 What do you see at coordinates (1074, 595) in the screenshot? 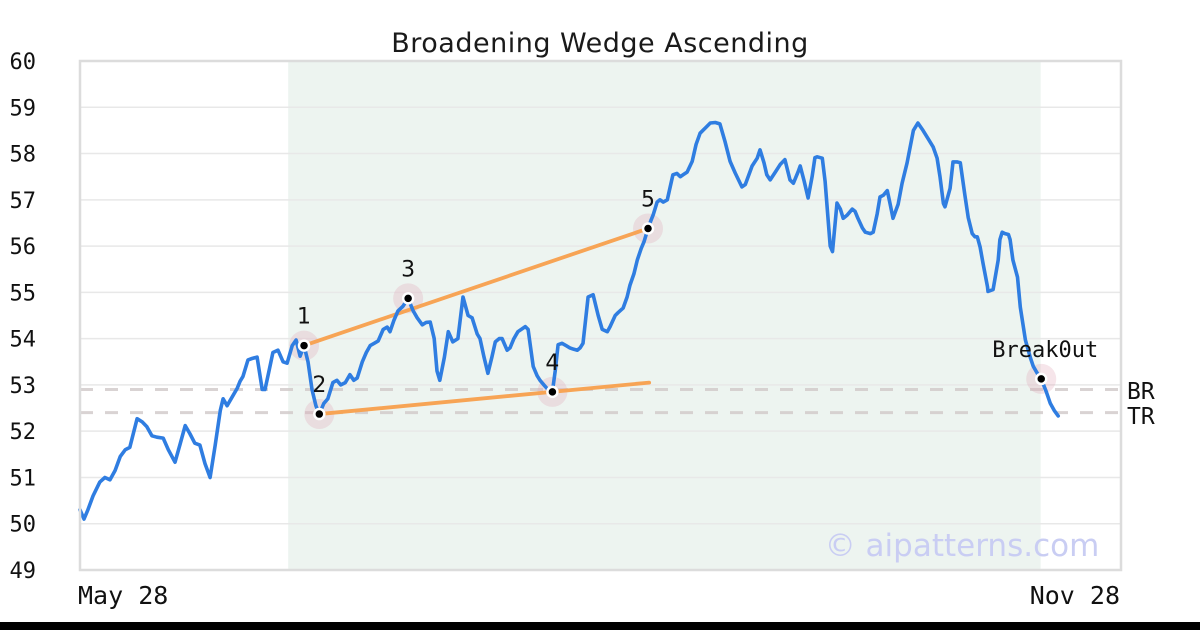
I see `x-axis-end-label: Nov 28` at bounding box center [1074, 595].